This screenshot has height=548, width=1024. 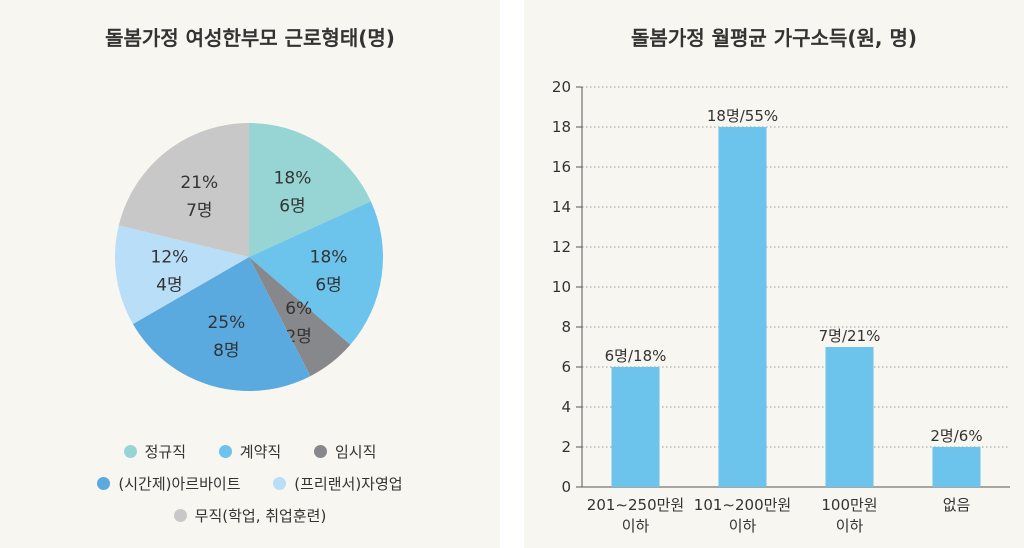 I want to click on legend-item-temporary: 임시직, so click(x=345, y=451).